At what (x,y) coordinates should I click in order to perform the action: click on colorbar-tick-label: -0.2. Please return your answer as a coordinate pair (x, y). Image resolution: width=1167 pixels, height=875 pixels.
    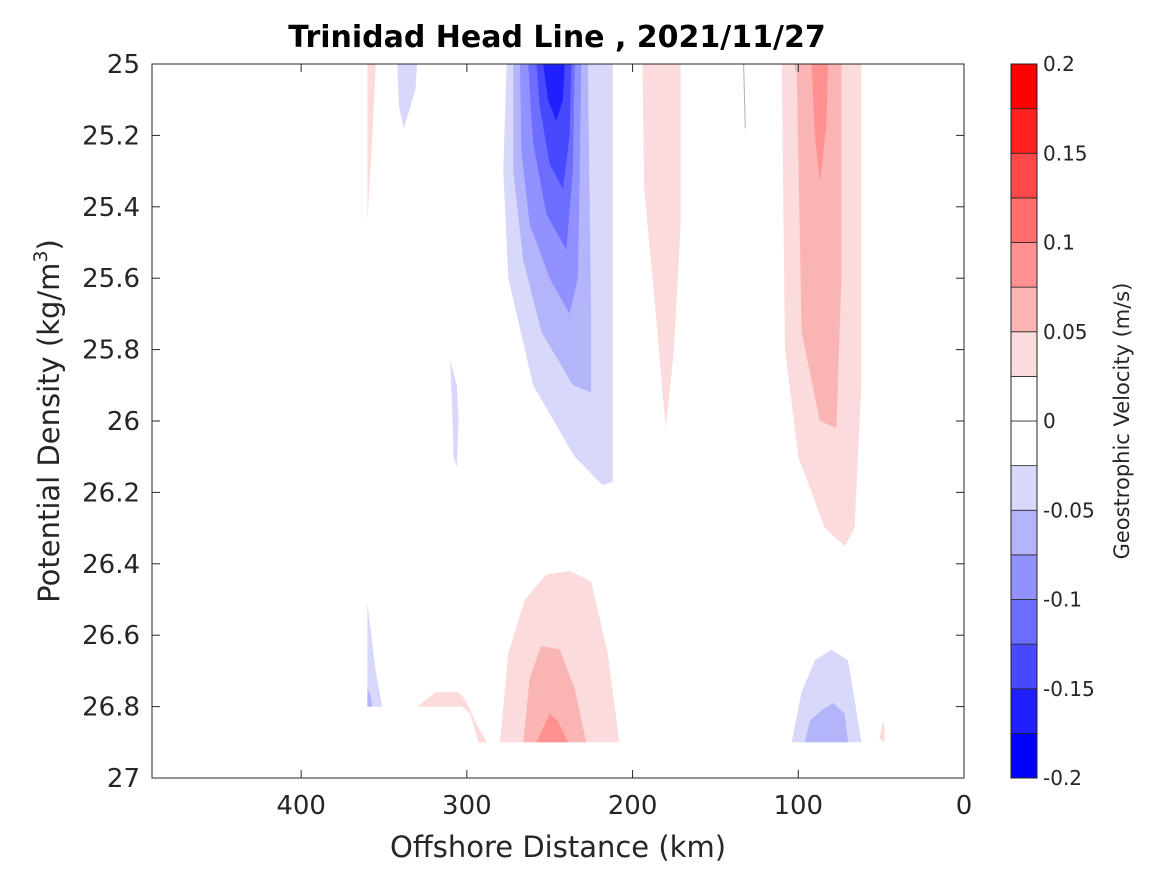
    Looking at the image, I should click on (1062, 778).